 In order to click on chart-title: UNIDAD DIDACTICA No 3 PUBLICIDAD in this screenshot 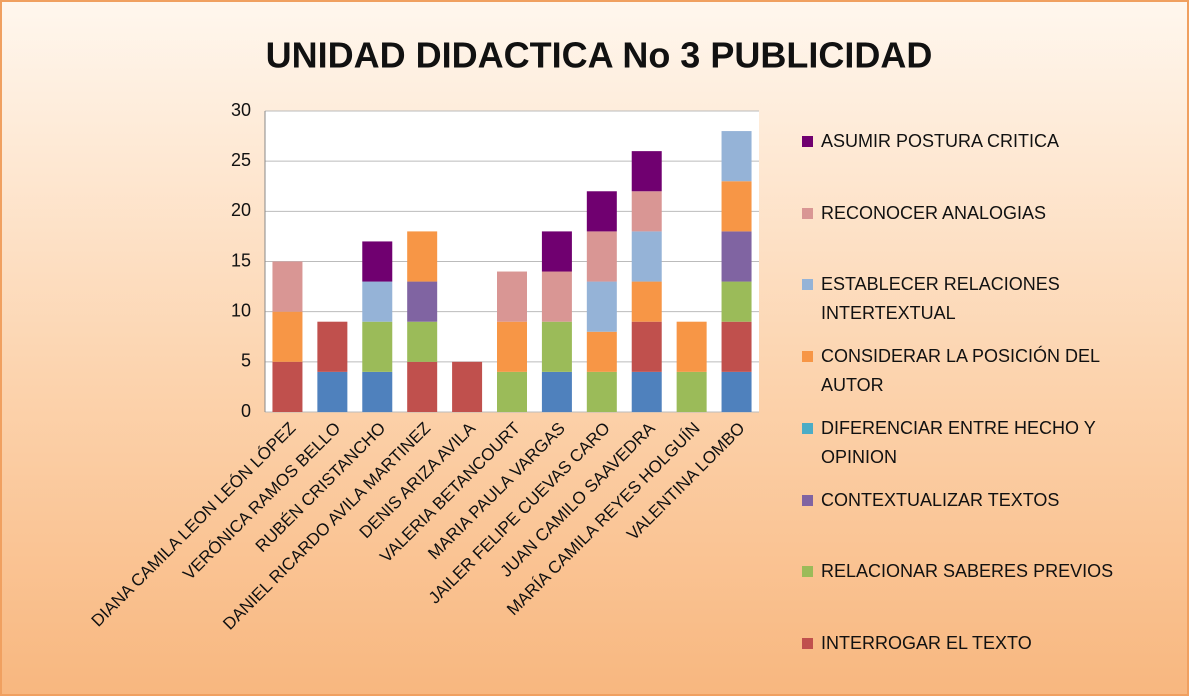, I will do `click(599, 55)`.